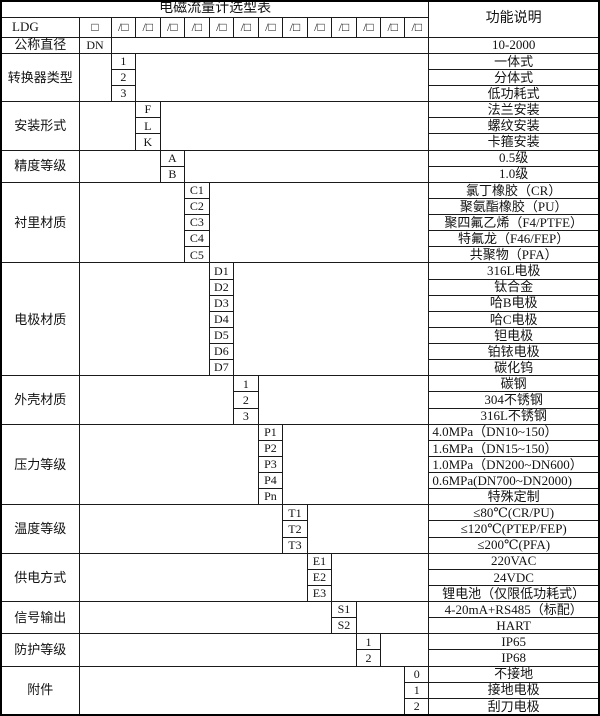  Describe the element at coordinates (148, 110) in the screenshot. I see `option-code: F` at that location.